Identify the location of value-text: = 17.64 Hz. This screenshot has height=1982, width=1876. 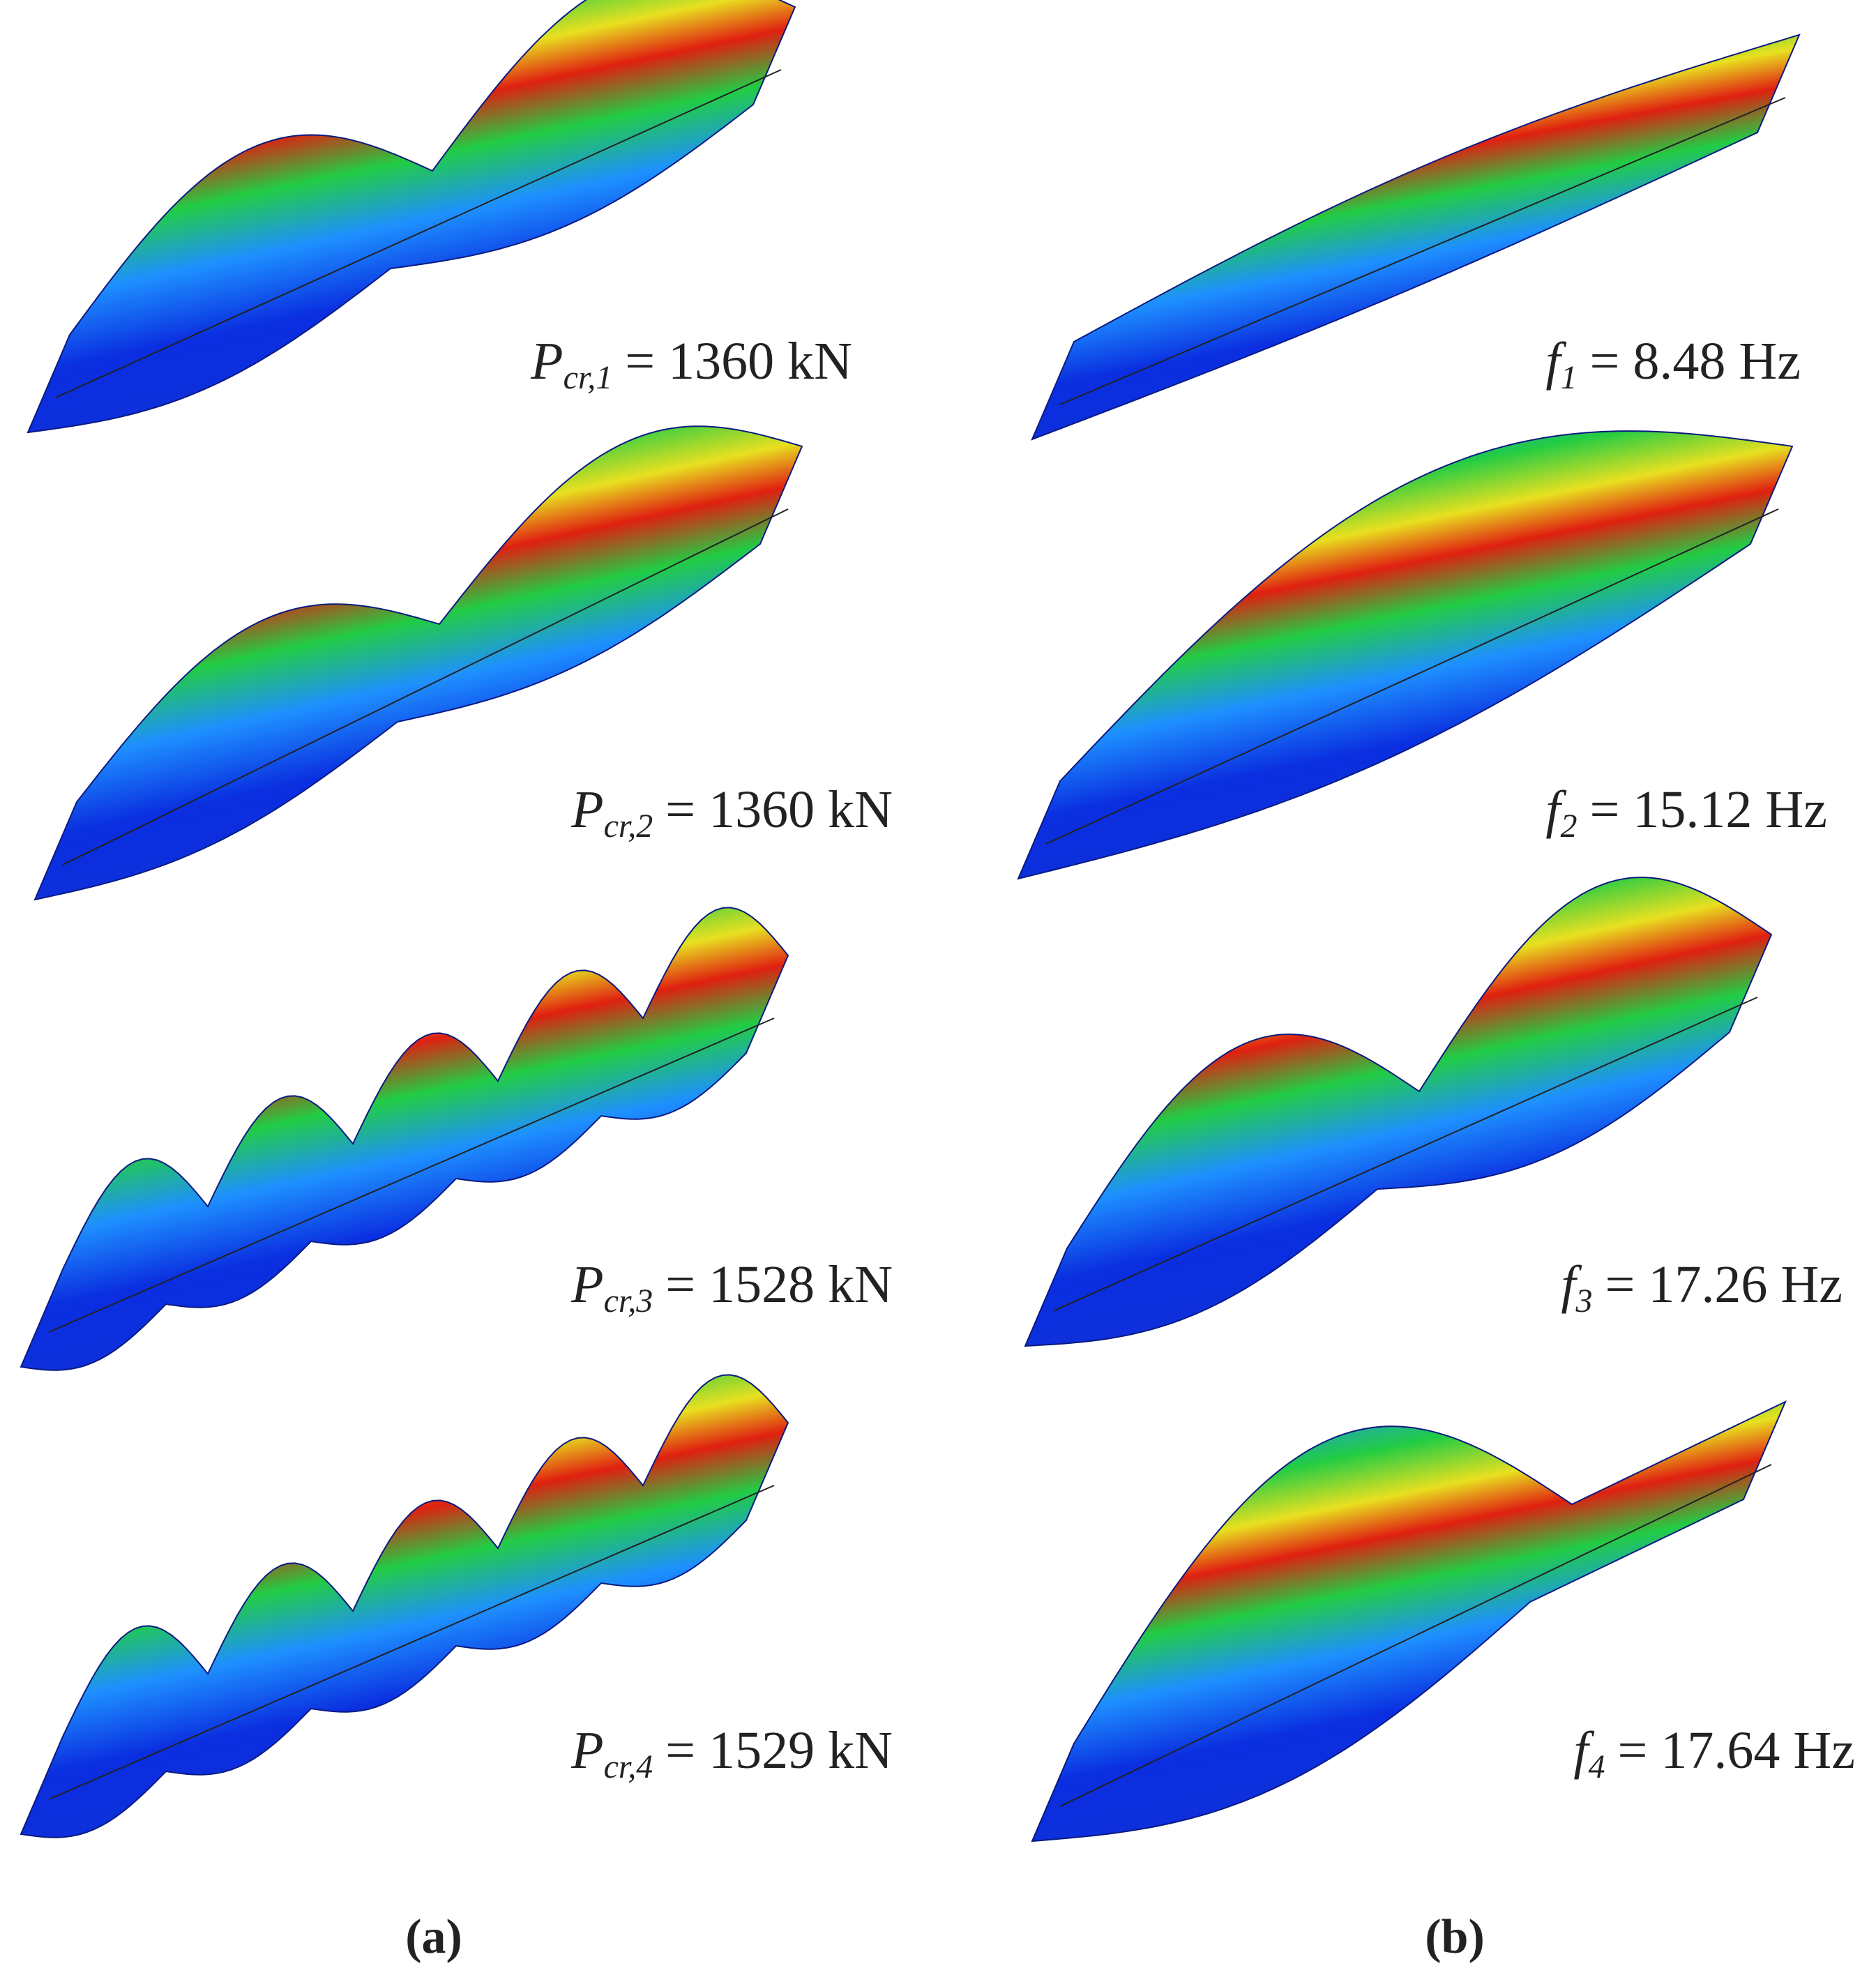
(1736, 1750).